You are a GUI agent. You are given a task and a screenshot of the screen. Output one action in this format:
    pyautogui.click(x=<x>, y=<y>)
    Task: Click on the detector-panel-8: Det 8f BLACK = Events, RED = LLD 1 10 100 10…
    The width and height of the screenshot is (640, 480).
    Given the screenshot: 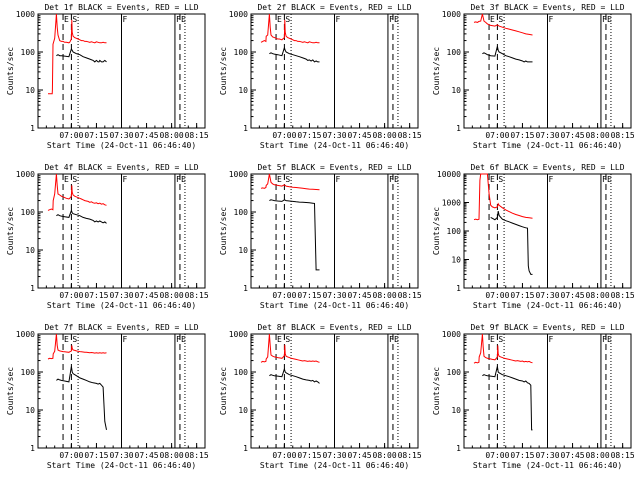 What is the action you would take?
    pyautogui.click(x=320, y=396)
    